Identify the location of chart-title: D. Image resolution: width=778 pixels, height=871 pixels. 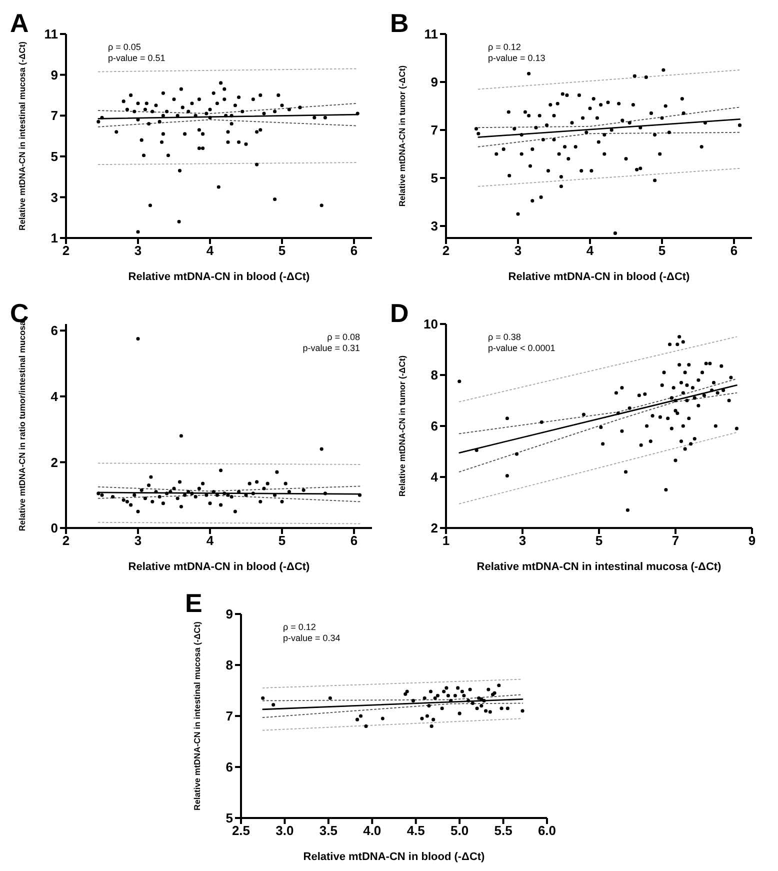
(399, 313).